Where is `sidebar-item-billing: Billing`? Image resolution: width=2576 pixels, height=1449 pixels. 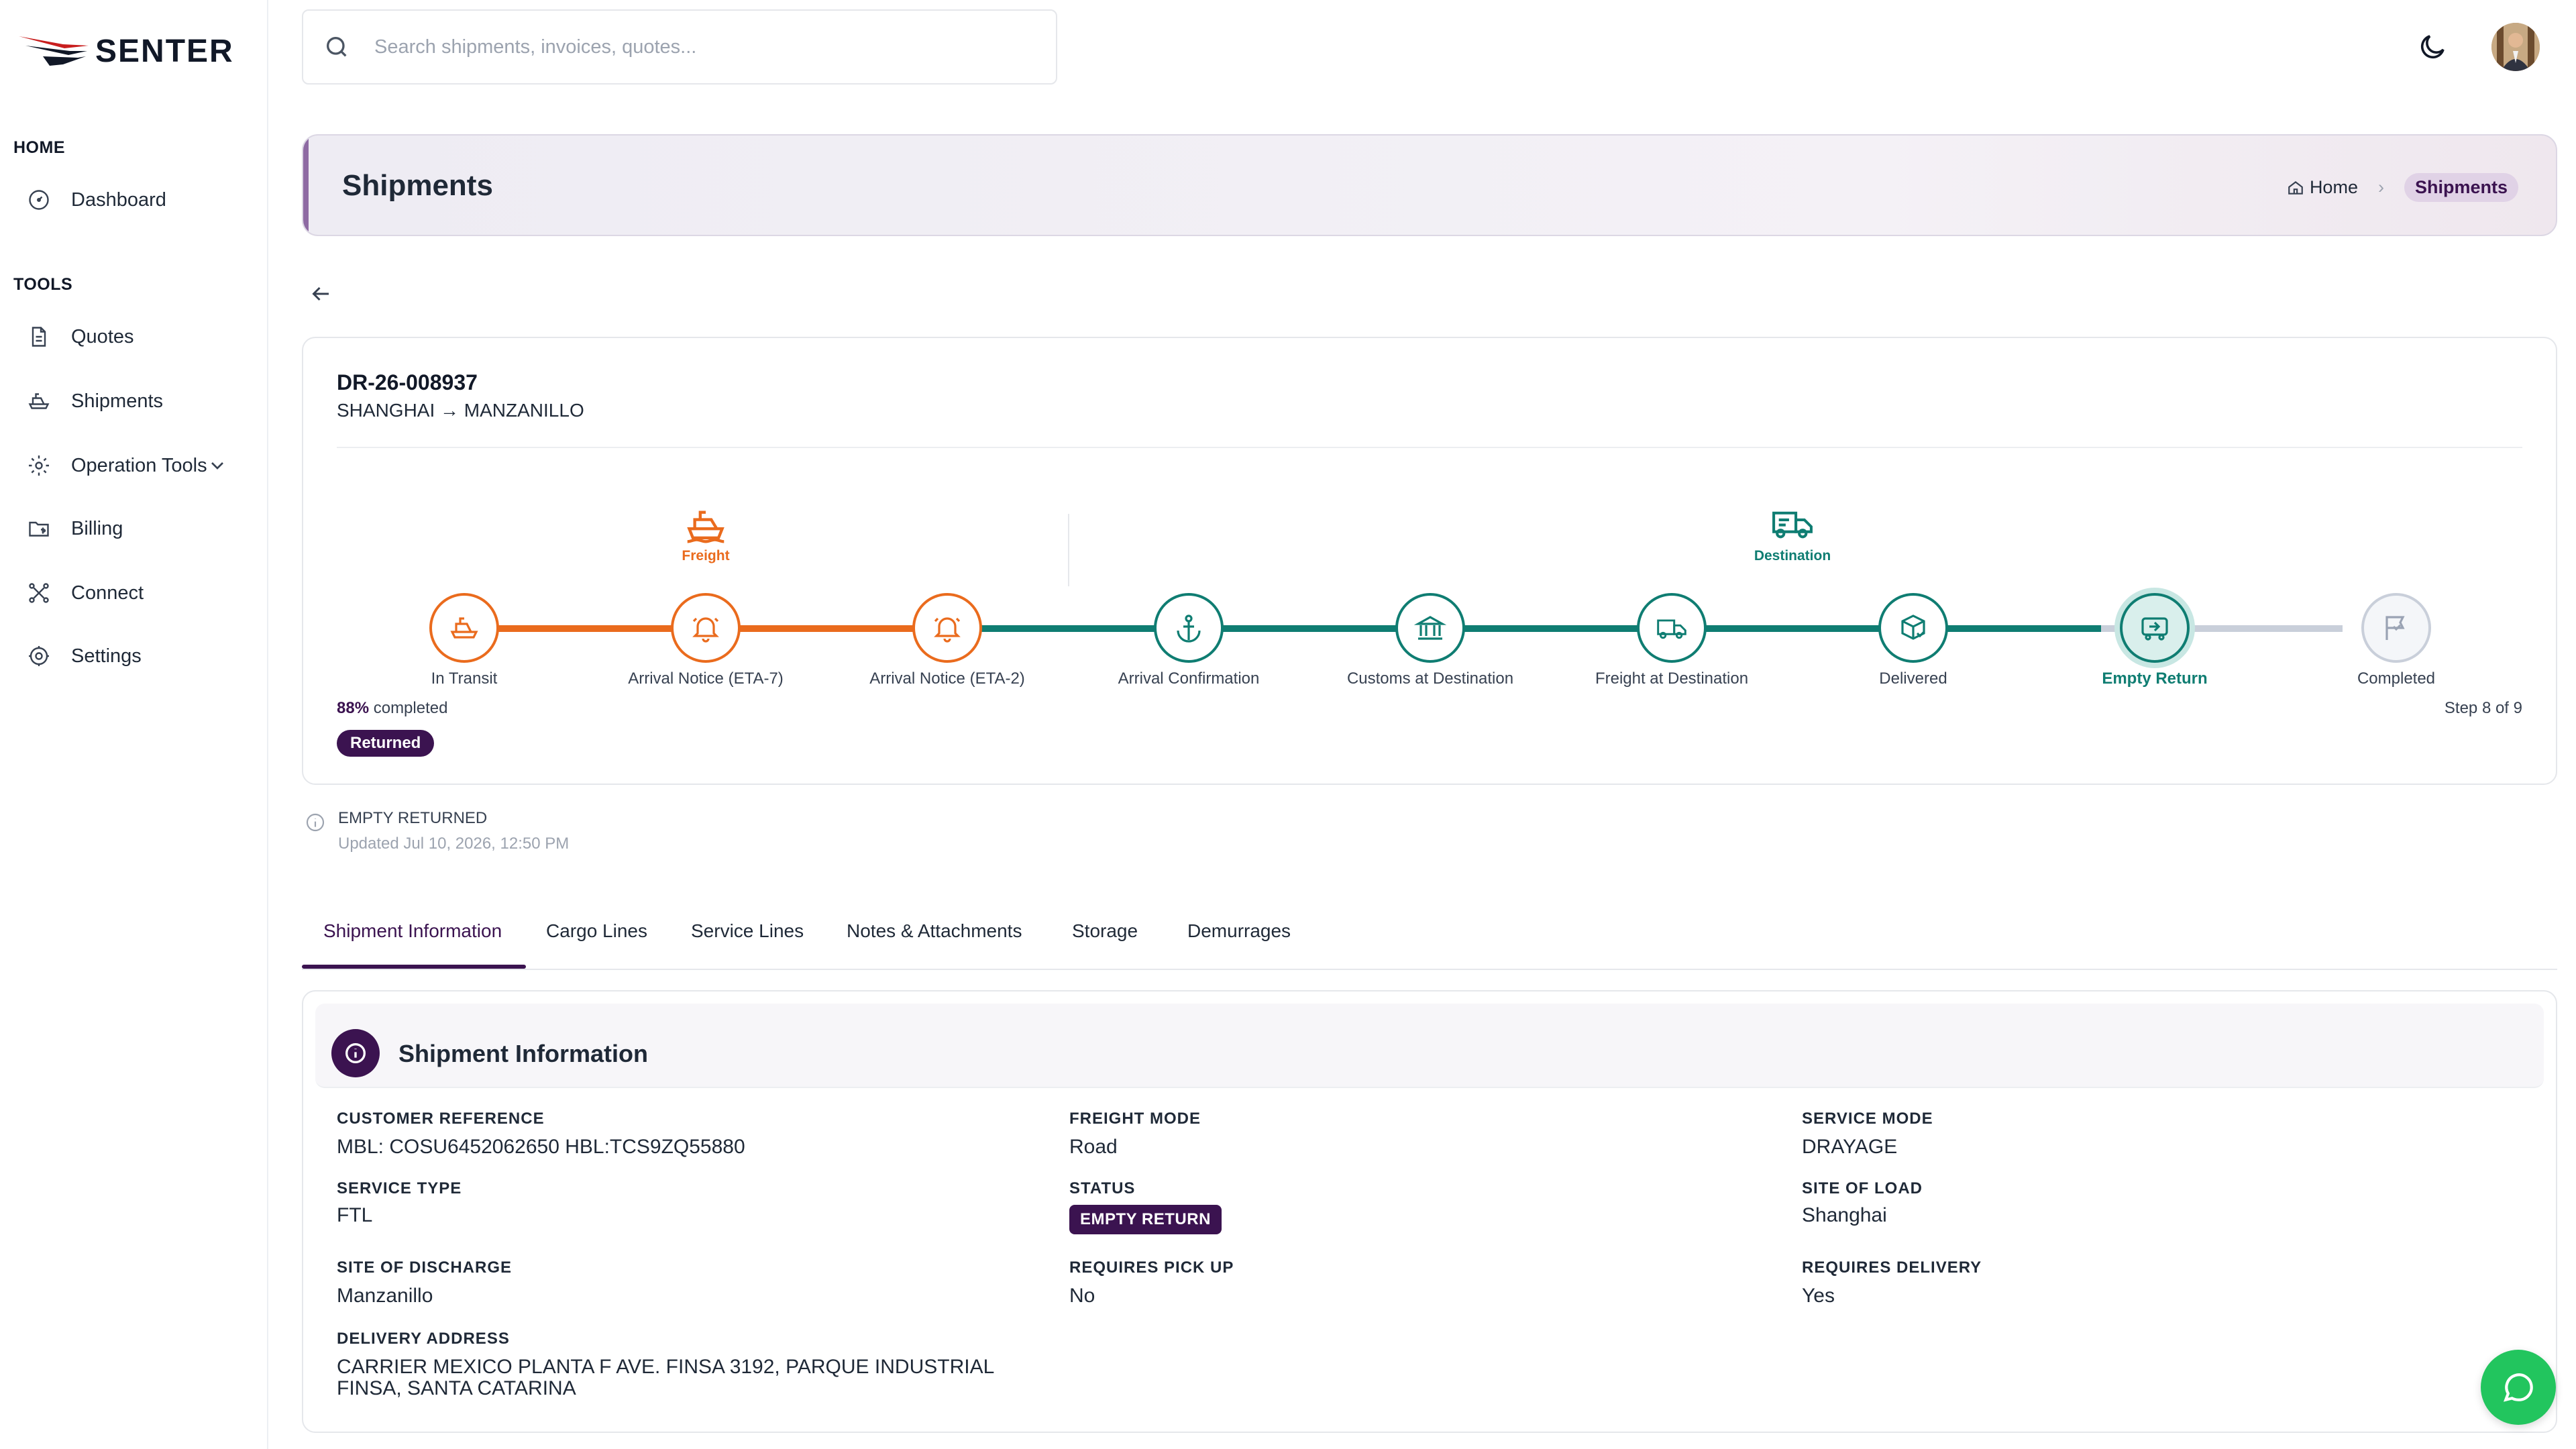 sidebar-item-billing: Billing is located at coordinates (134, 528).